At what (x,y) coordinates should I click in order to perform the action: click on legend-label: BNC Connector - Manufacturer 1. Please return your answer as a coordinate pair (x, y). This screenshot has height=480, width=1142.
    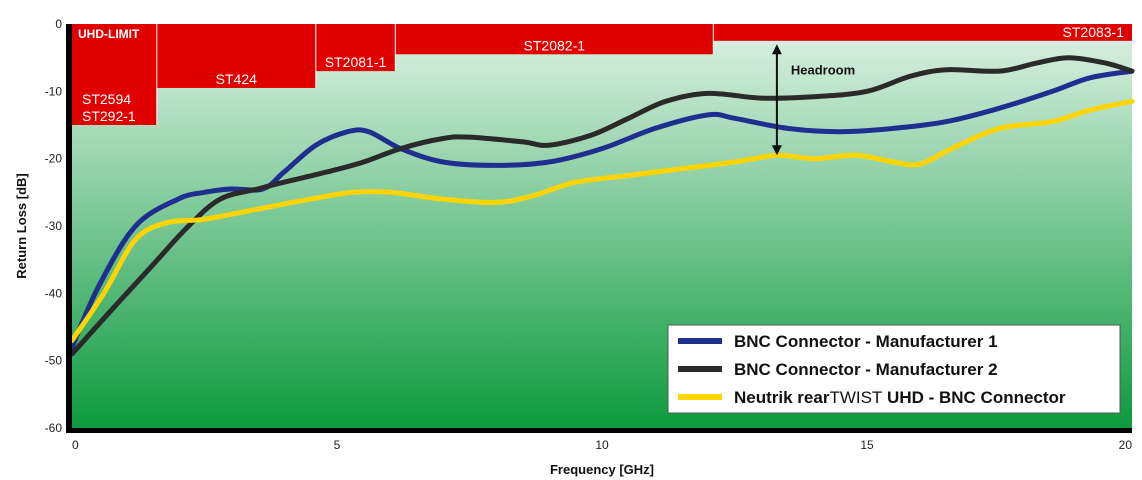
    Looking at the image, I should click on (866, 341).